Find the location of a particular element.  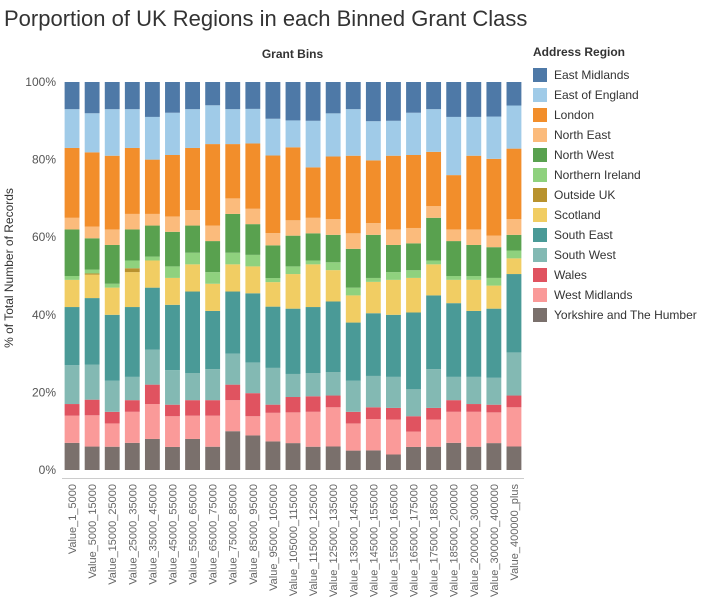

legend-label: East of England is located at coordinates (596, 95).